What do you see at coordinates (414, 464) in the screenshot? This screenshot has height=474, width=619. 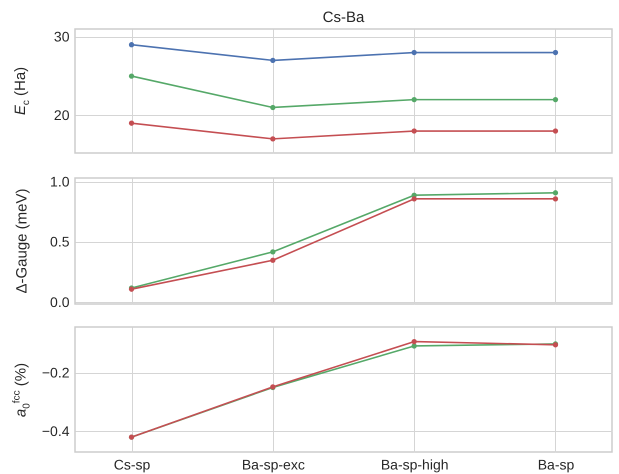 I see `x-tick-label: Ba-sp-high` at bounding box center [414, 464].